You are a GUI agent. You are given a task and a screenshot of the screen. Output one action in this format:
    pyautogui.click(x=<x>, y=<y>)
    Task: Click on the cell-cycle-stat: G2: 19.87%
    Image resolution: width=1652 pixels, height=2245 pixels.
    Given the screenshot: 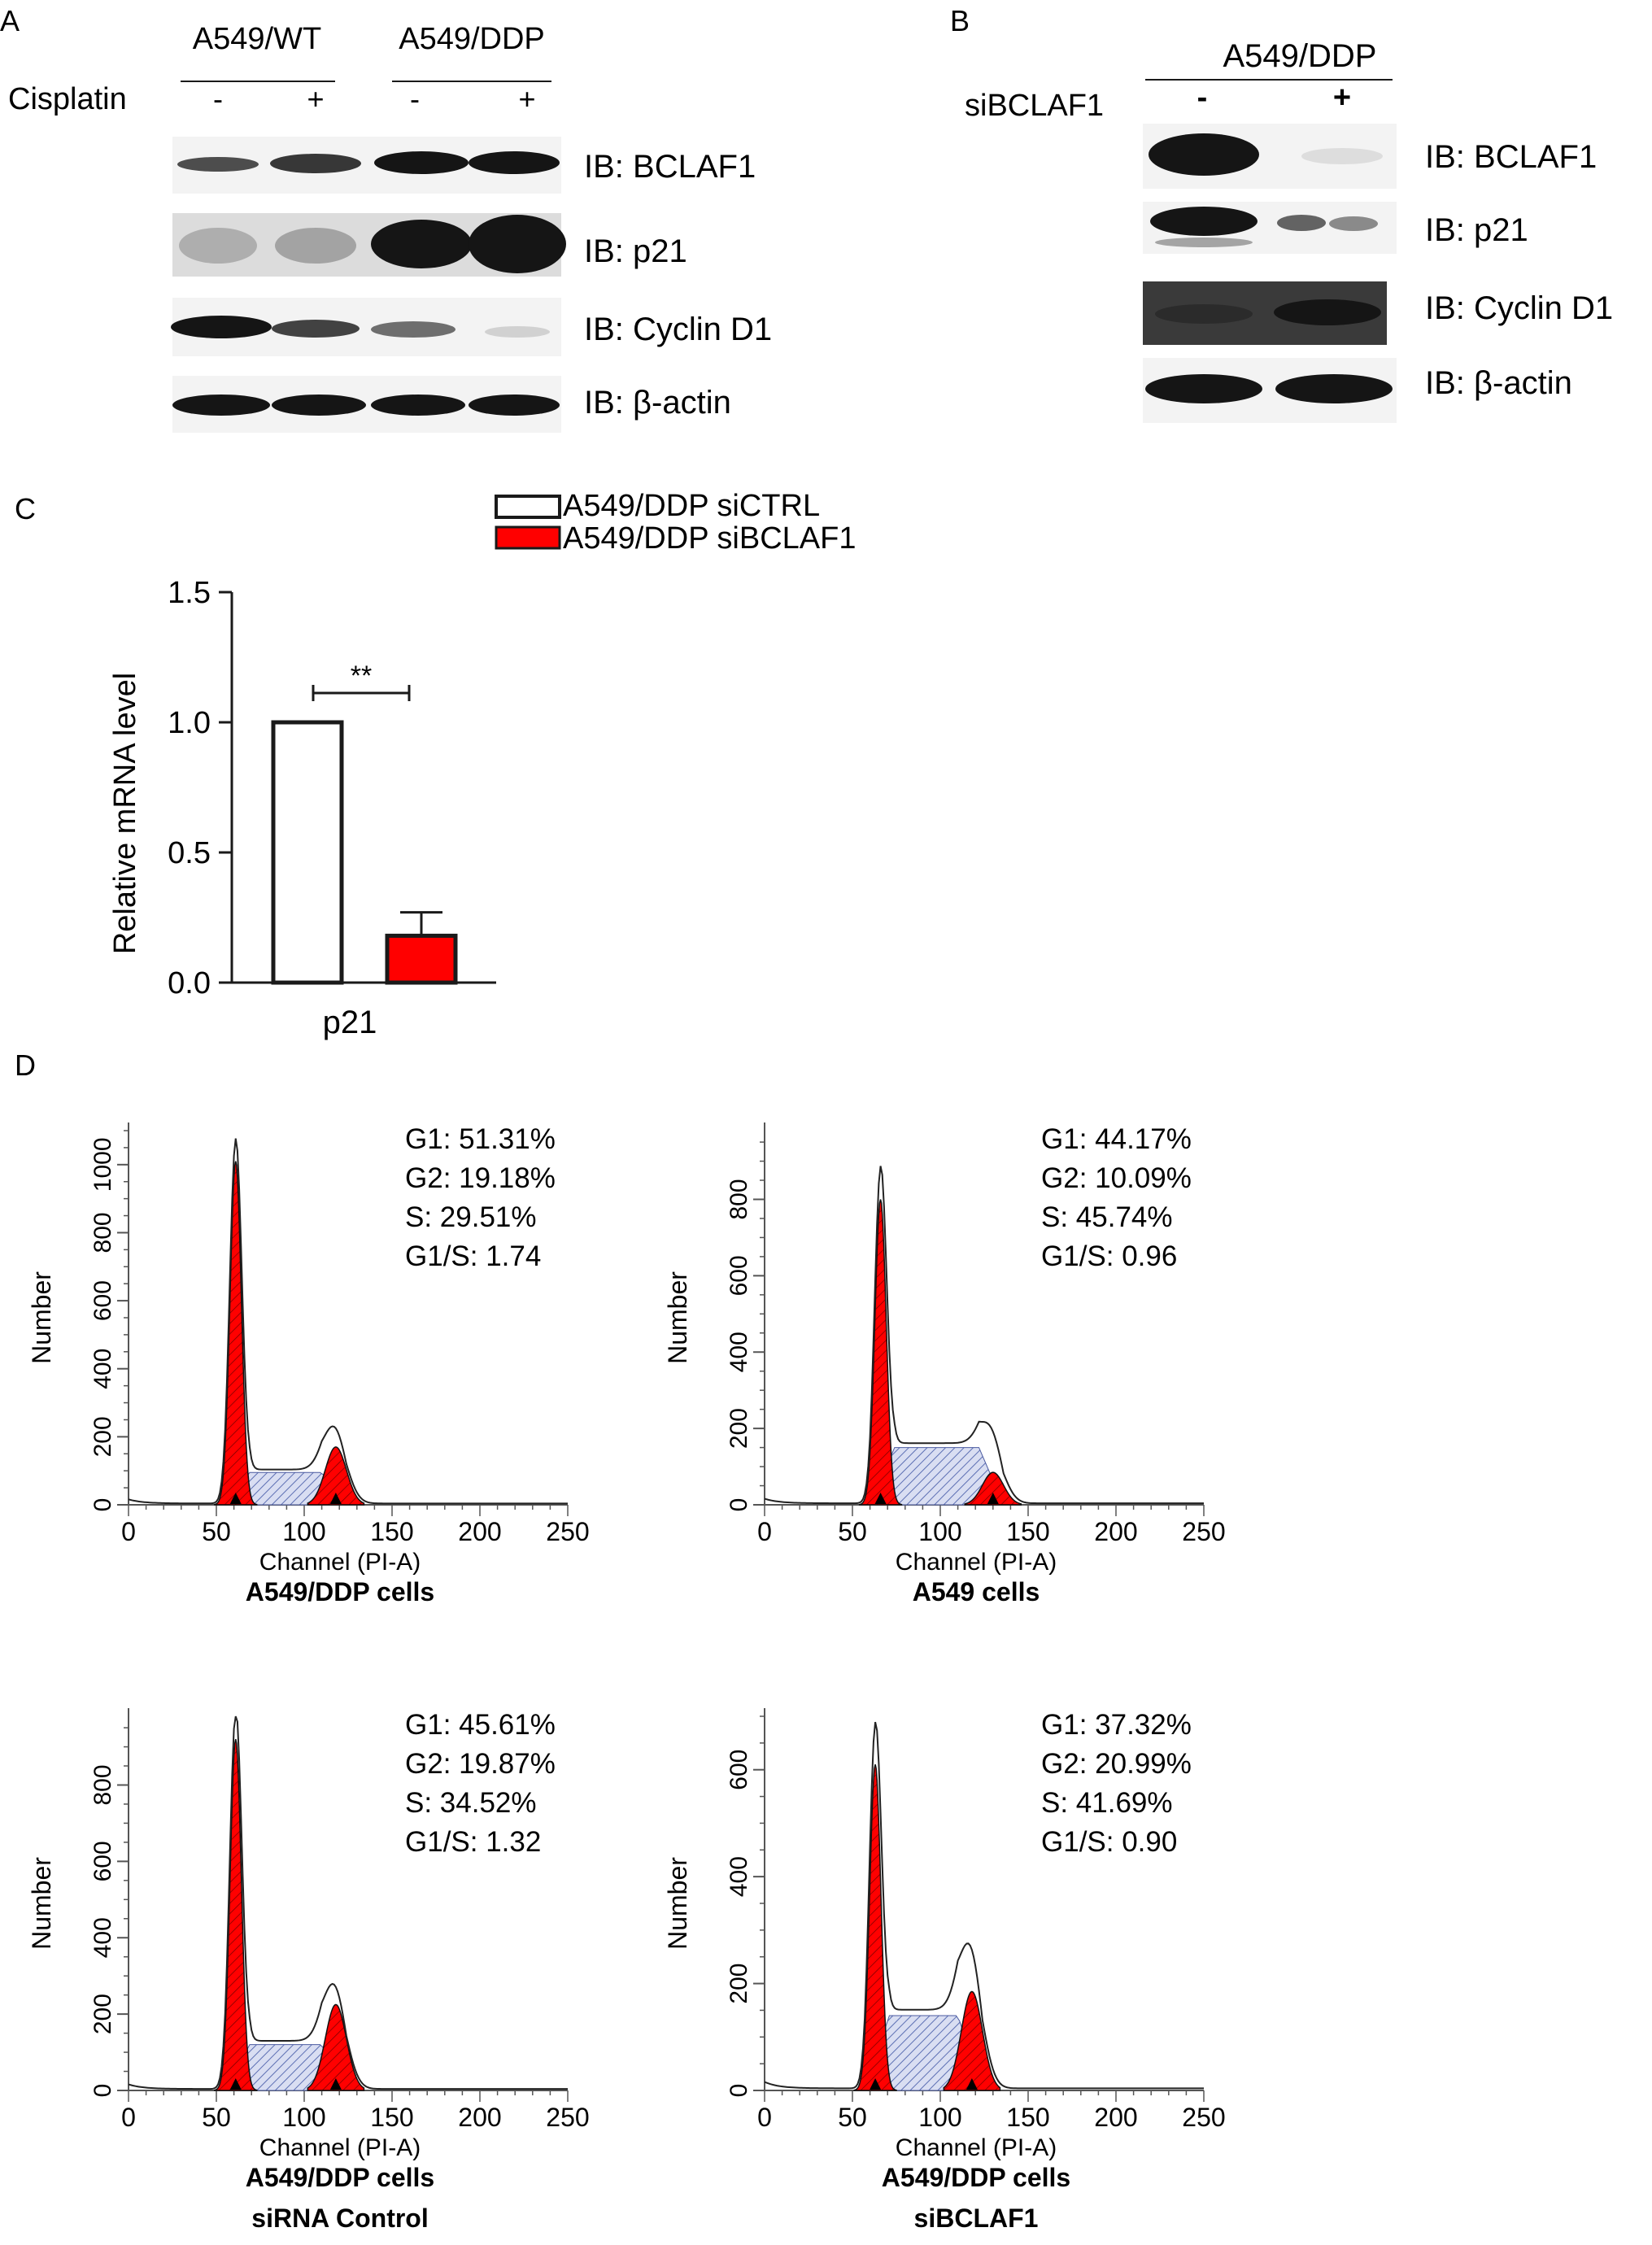 What is the action you would take?
    pyautogui.click(x=480, y=1764)
    